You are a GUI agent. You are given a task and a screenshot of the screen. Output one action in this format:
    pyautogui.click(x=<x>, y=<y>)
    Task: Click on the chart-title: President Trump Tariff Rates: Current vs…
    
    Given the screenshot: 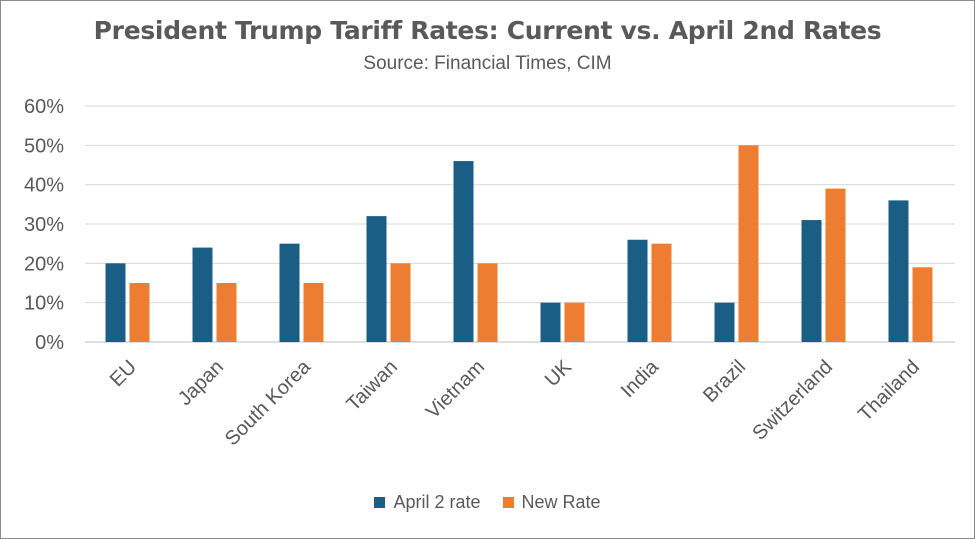 What is the action you would take?
    pyautogui.click(x=487, y=30)
    